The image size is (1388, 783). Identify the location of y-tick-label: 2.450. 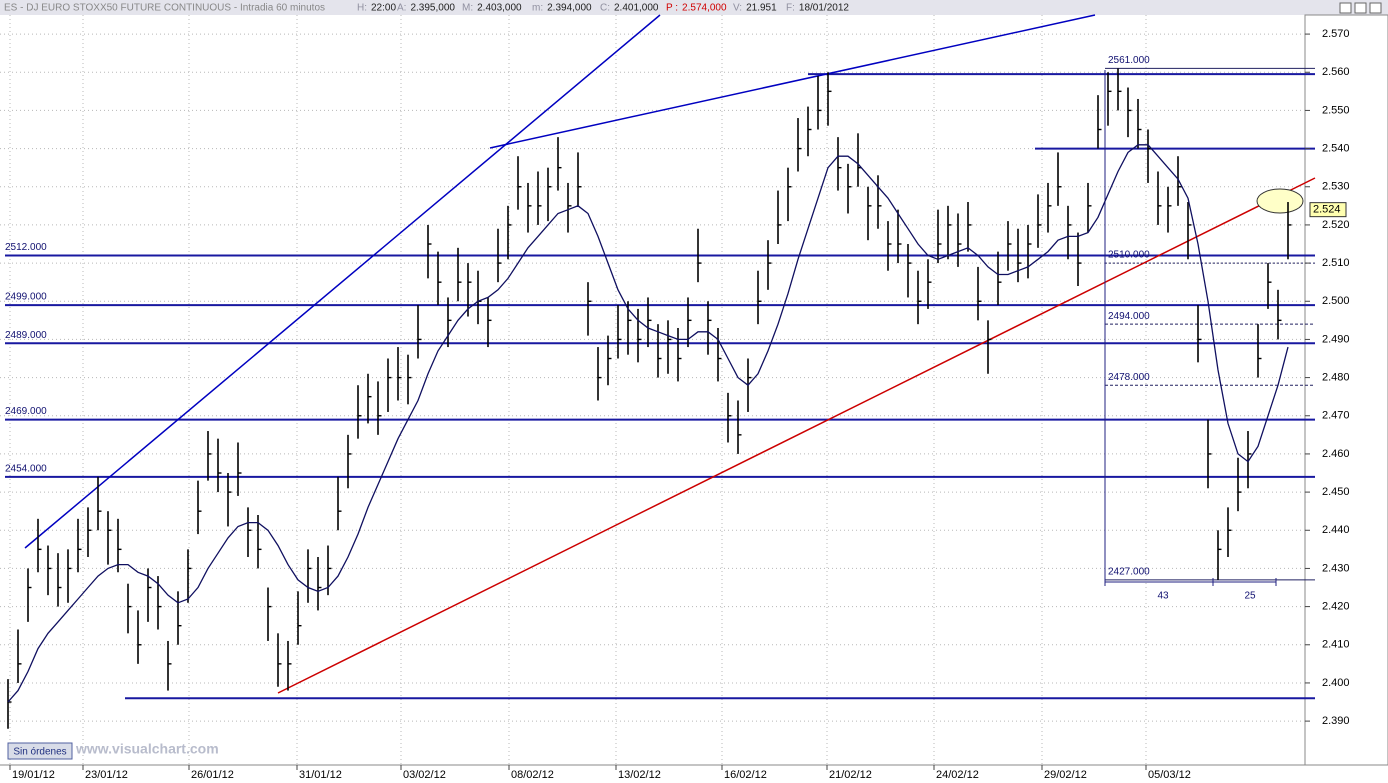
(1336, 492).